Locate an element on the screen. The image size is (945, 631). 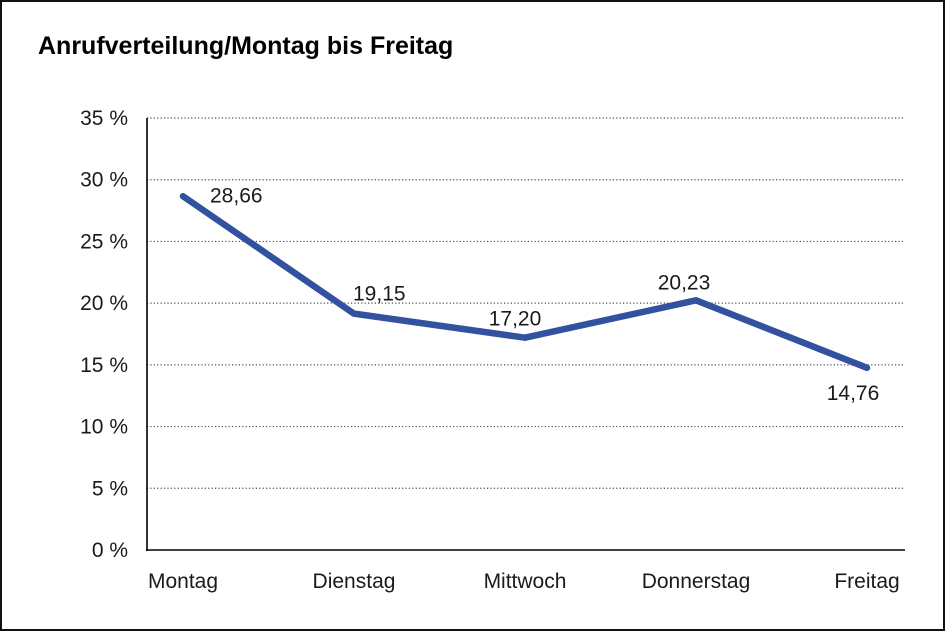
x-axis-label: Montag is located at coordinates (183, 581).